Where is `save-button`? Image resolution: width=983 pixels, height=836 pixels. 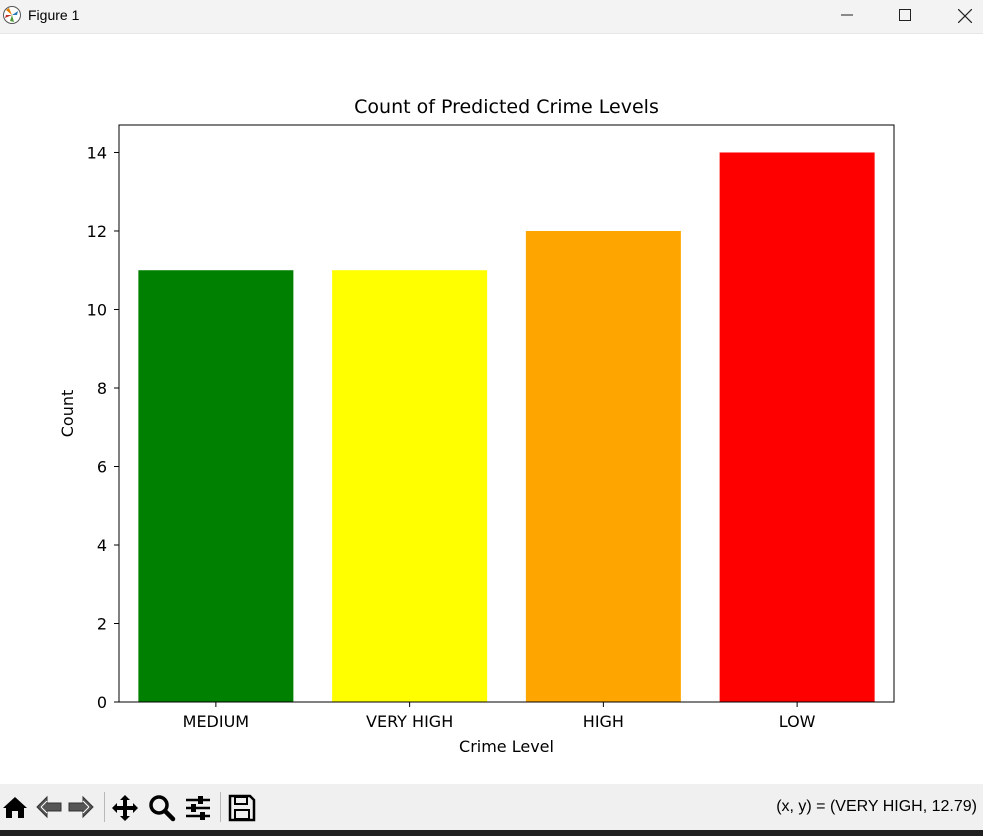 save-button is located at coordinates (242, 807).